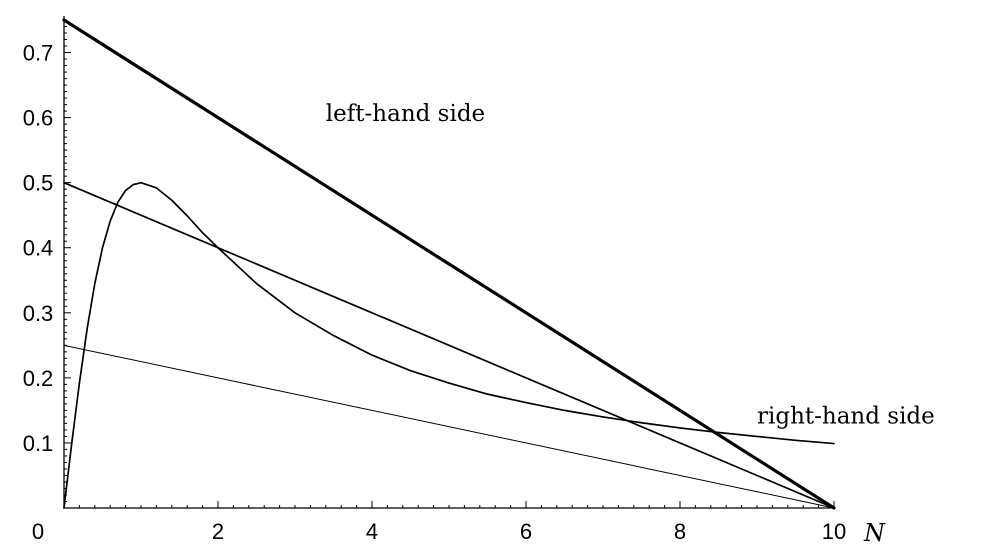 The image size is (981, 546). Describe the element at coordinates (526, 531) in the screenshot. I see `x-tick-label: 6` at that location.